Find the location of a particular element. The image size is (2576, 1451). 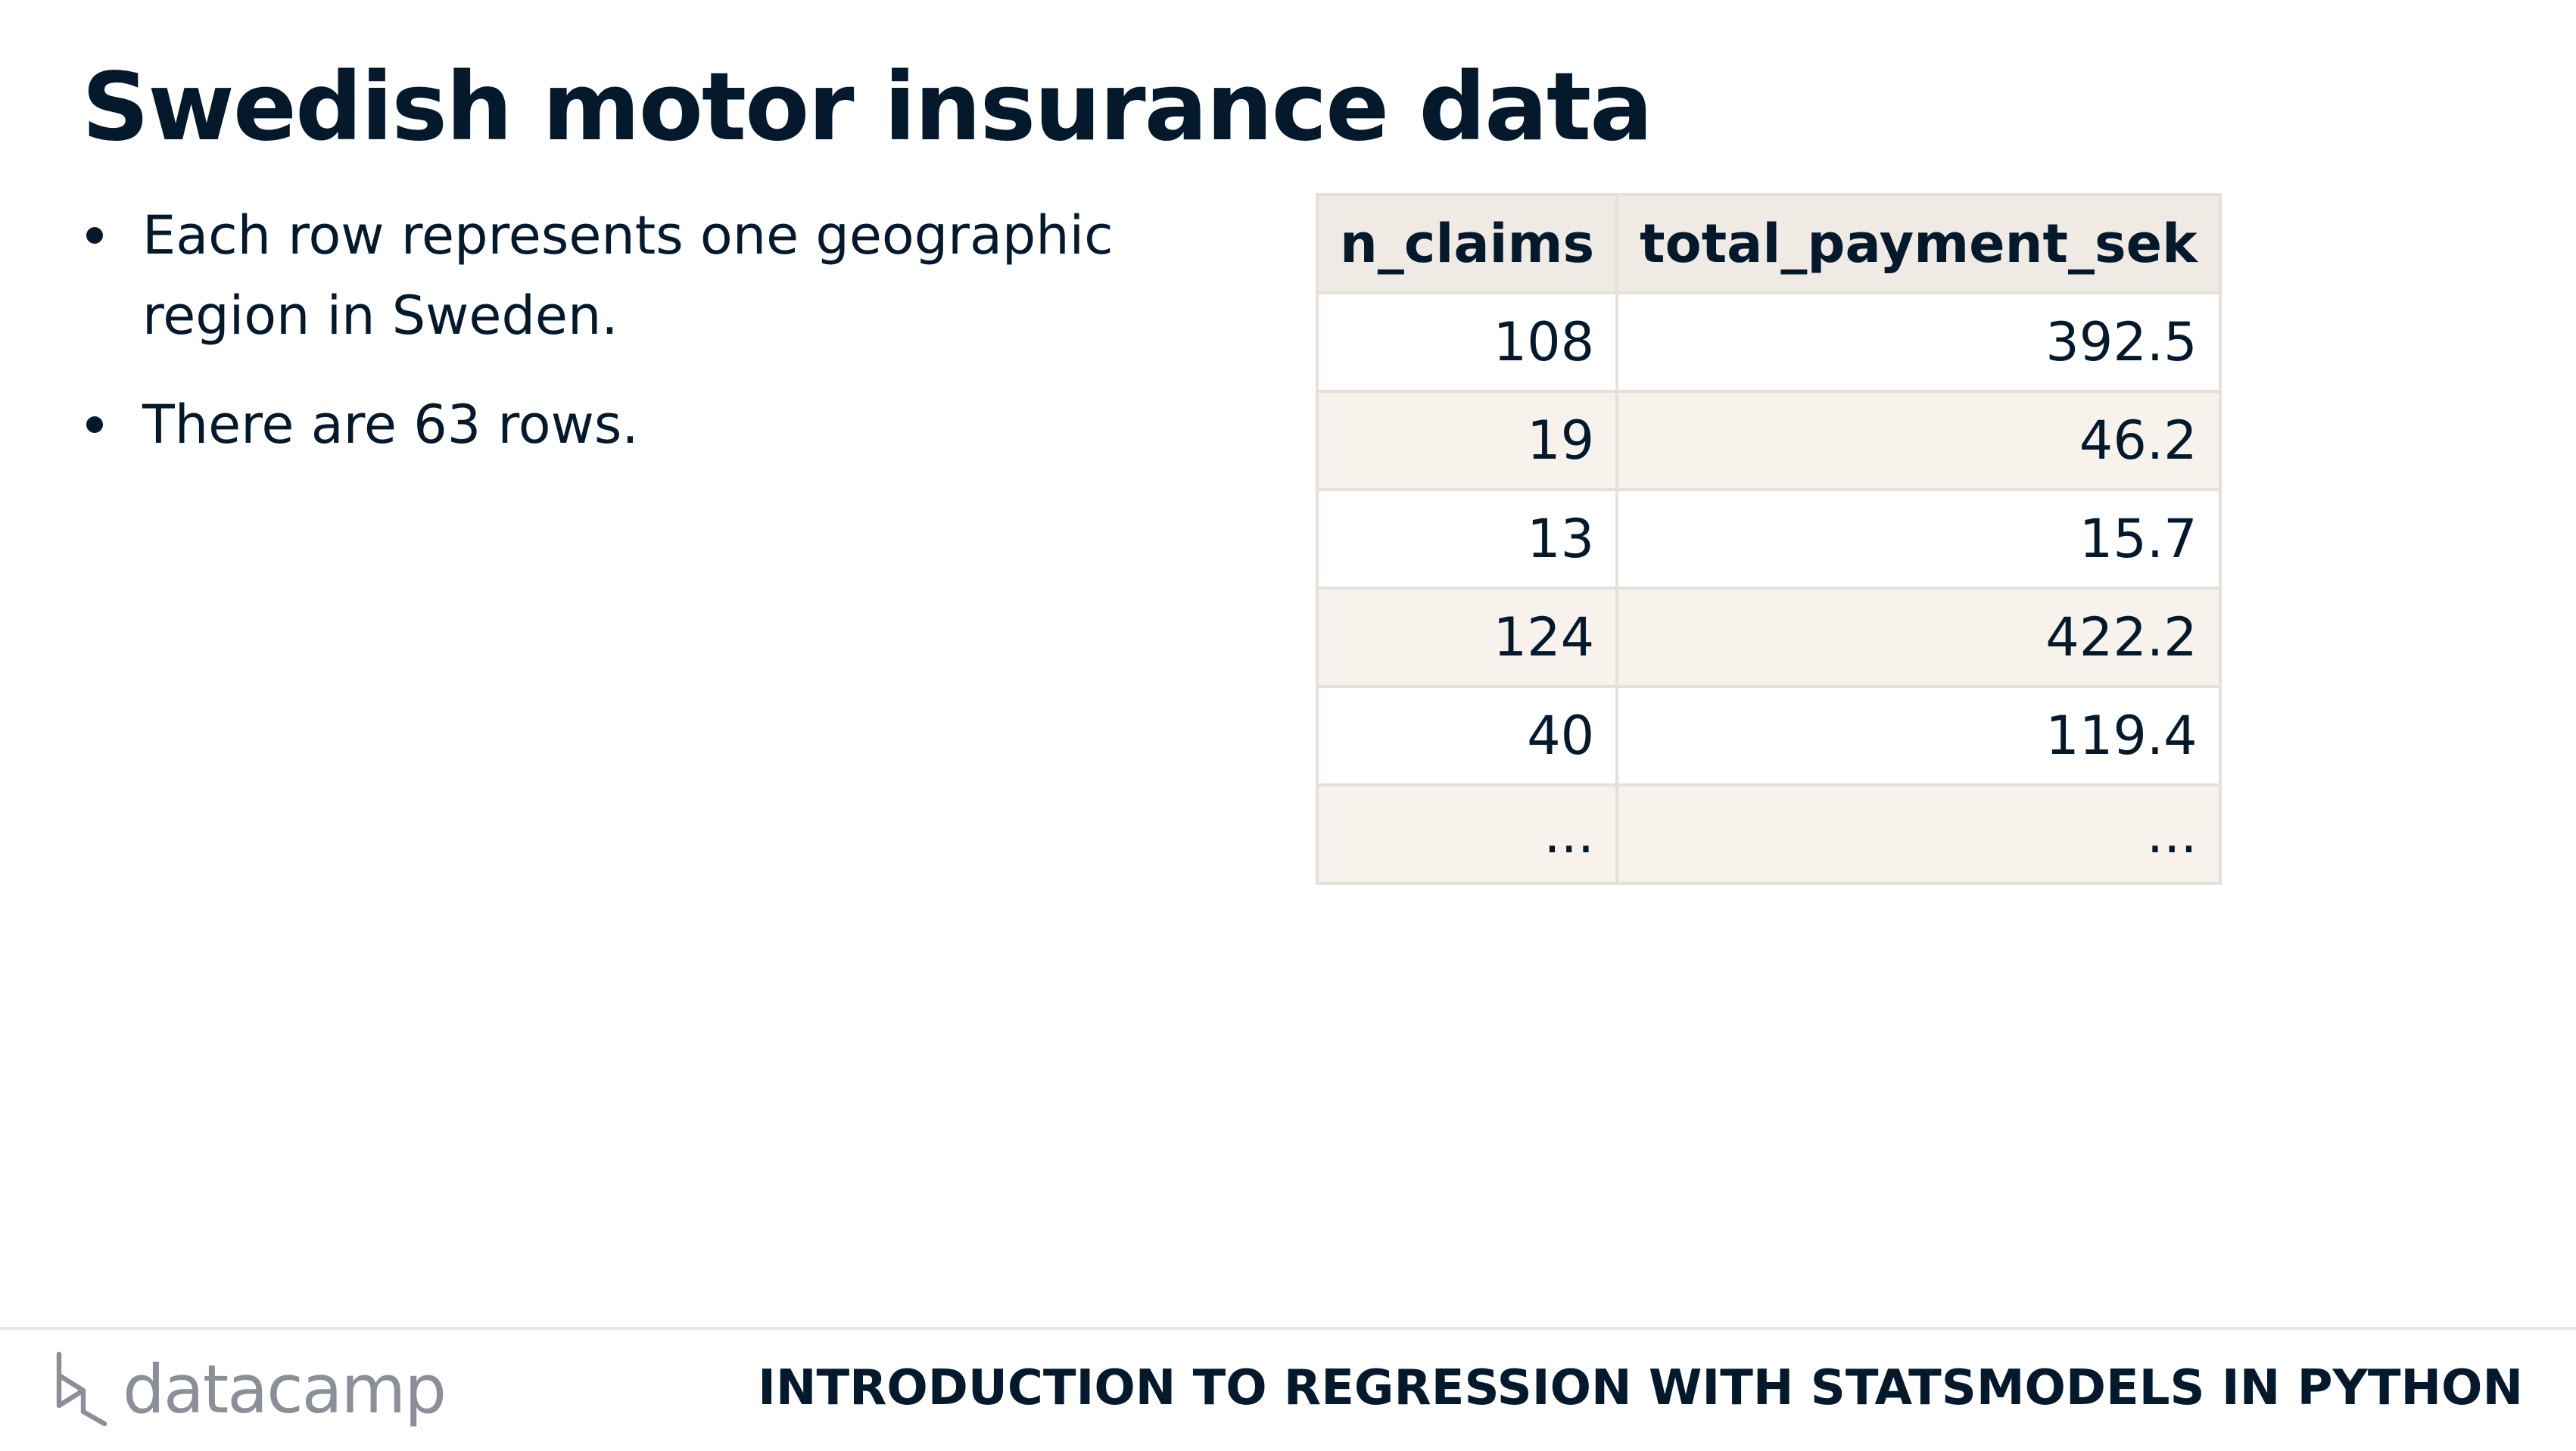

table-row: 13 15.7 is located at coordinates (1768, 539).